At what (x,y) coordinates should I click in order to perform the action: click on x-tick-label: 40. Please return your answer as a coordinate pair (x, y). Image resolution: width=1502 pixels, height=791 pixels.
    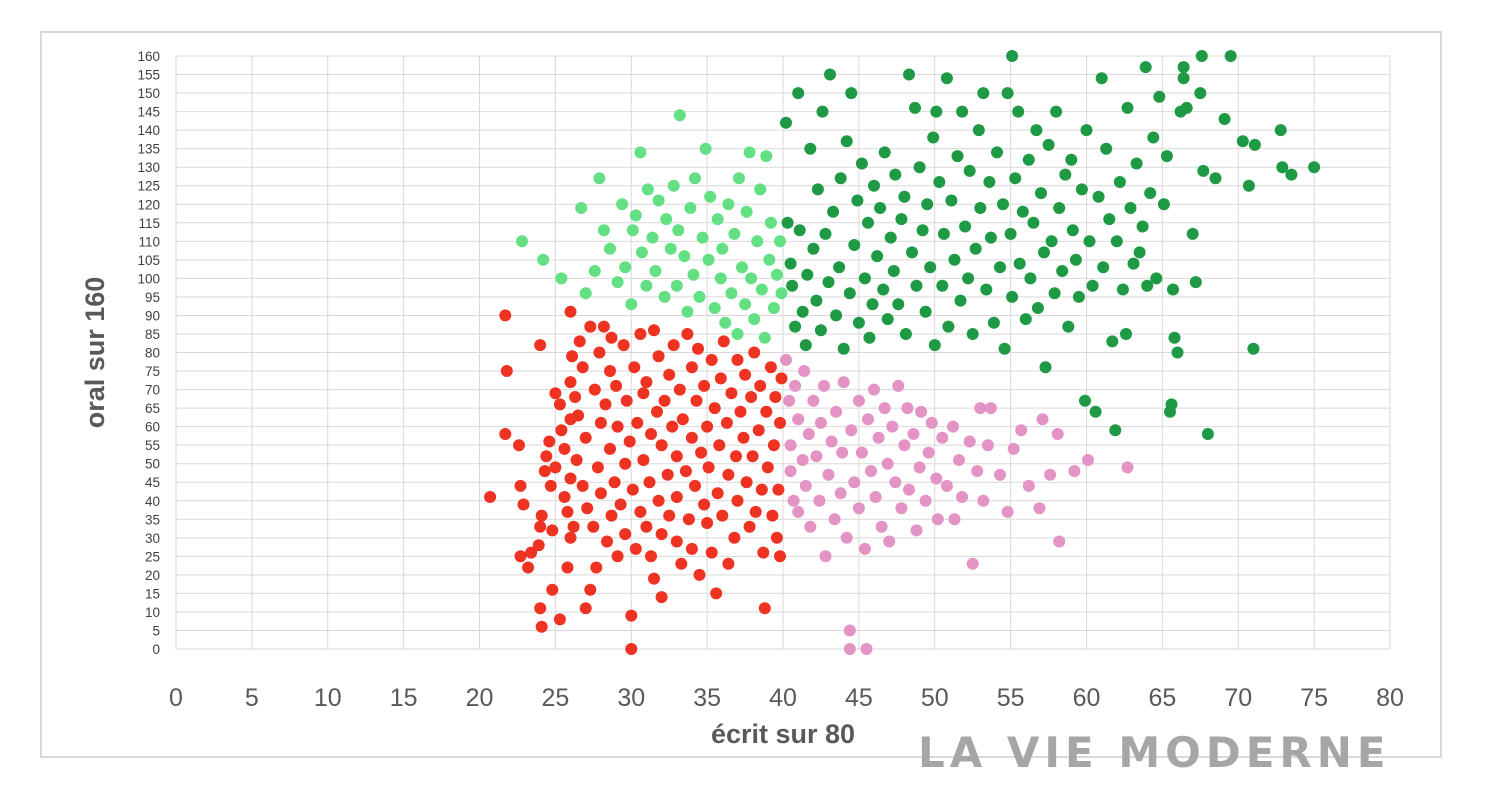
    Looking at the image, I should click on (783, 698).